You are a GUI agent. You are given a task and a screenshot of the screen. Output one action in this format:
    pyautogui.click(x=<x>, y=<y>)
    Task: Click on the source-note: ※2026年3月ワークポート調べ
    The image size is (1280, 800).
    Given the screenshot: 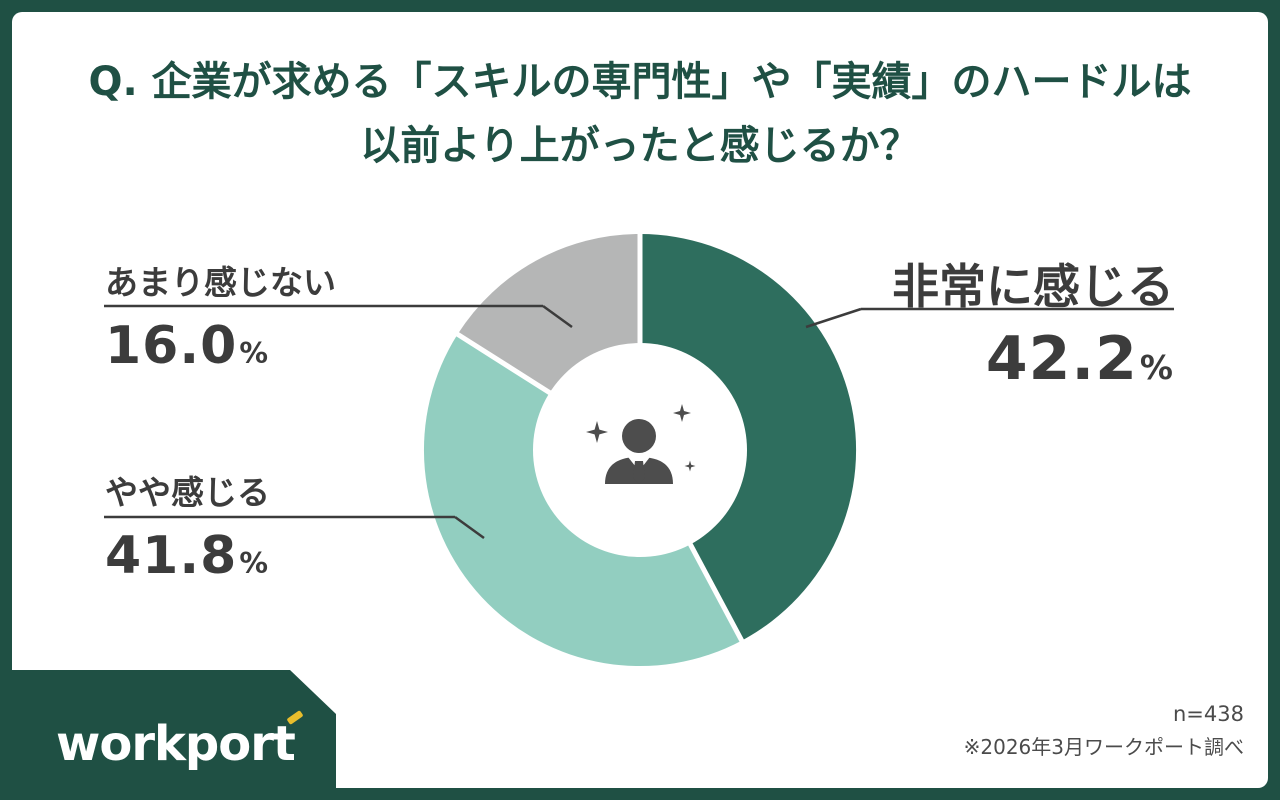 What is the action you would take?
    pyautogui.click(x=1103, y=747)
    